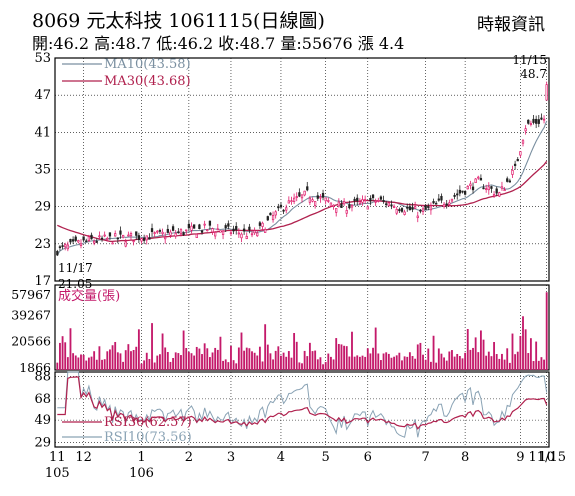  Describe the element at coordinates (35, 367) in the screenshot. I see `volume-ytick-label: 1866` at that location.